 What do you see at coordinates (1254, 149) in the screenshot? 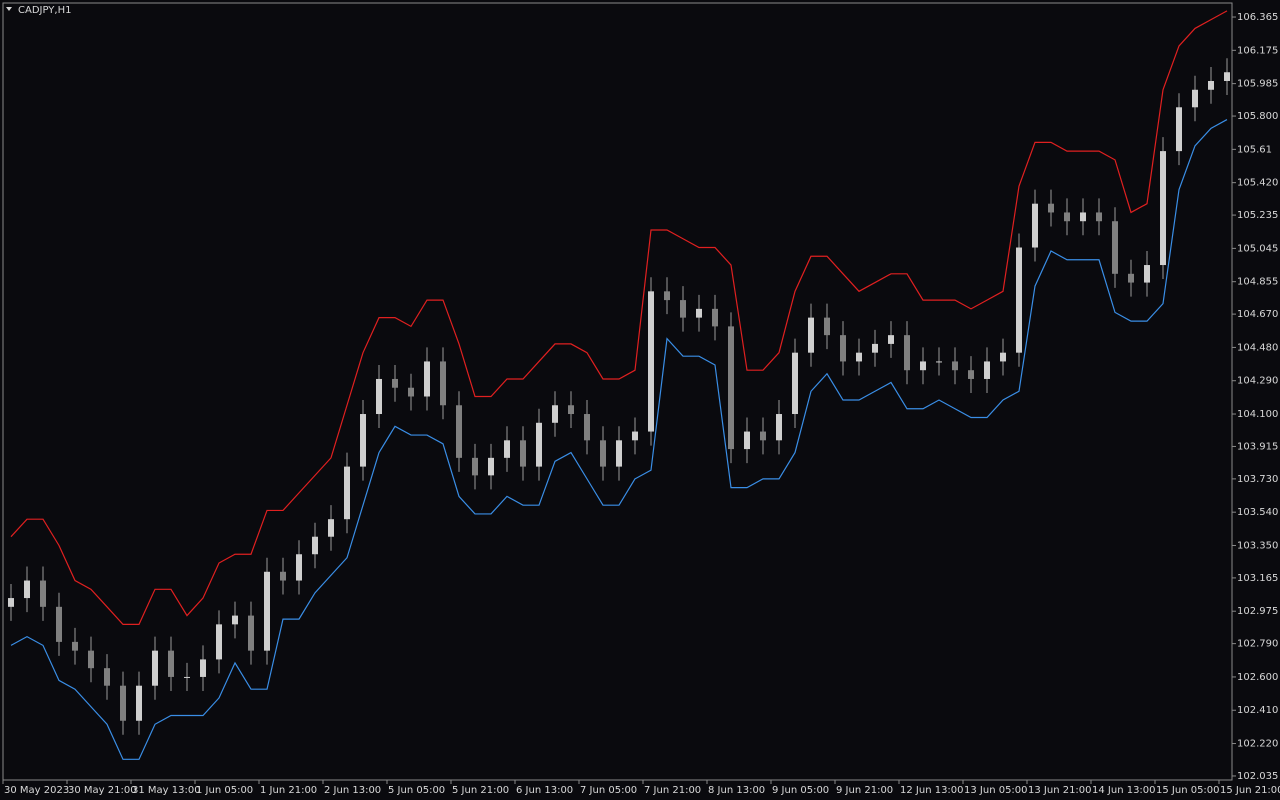
I see `y-tick-label: 105.61` at bounding box center [1254, 149].